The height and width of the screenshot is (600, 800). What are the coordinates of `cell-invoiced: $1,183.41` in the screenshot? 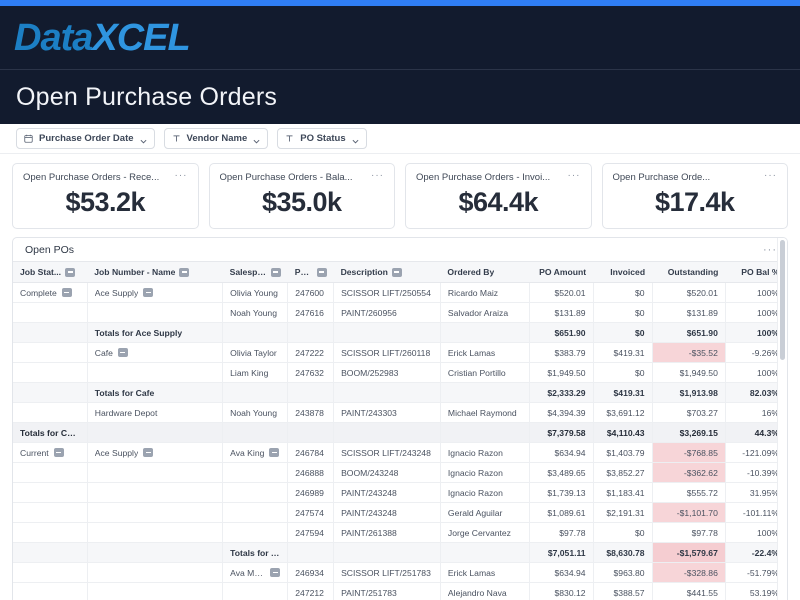 It's located at (623, 492).